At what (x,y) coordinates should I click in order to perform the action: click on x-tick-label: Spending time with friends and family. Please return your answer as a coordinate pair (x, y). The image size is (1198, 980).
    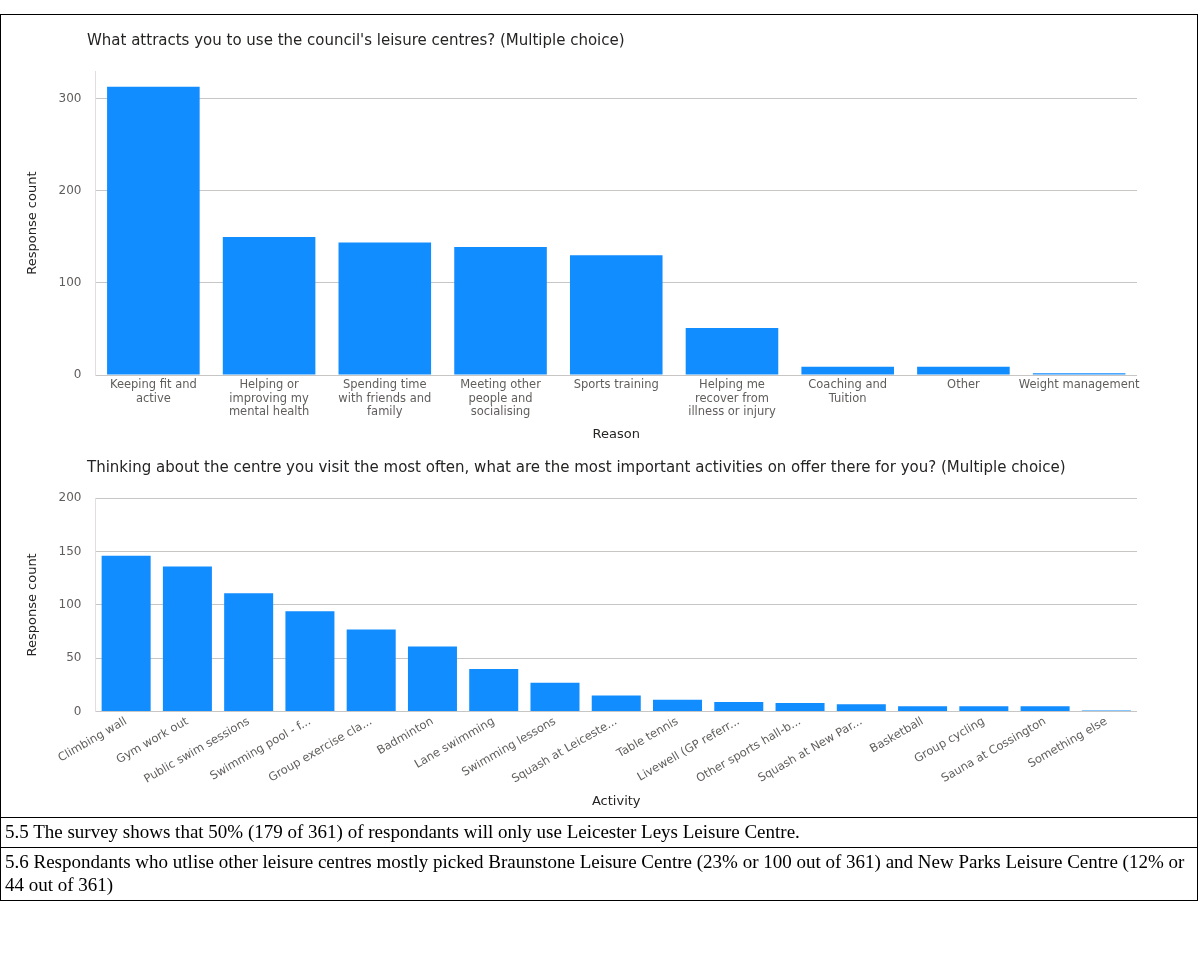
    Looking at the image, I should click on (385, 397).